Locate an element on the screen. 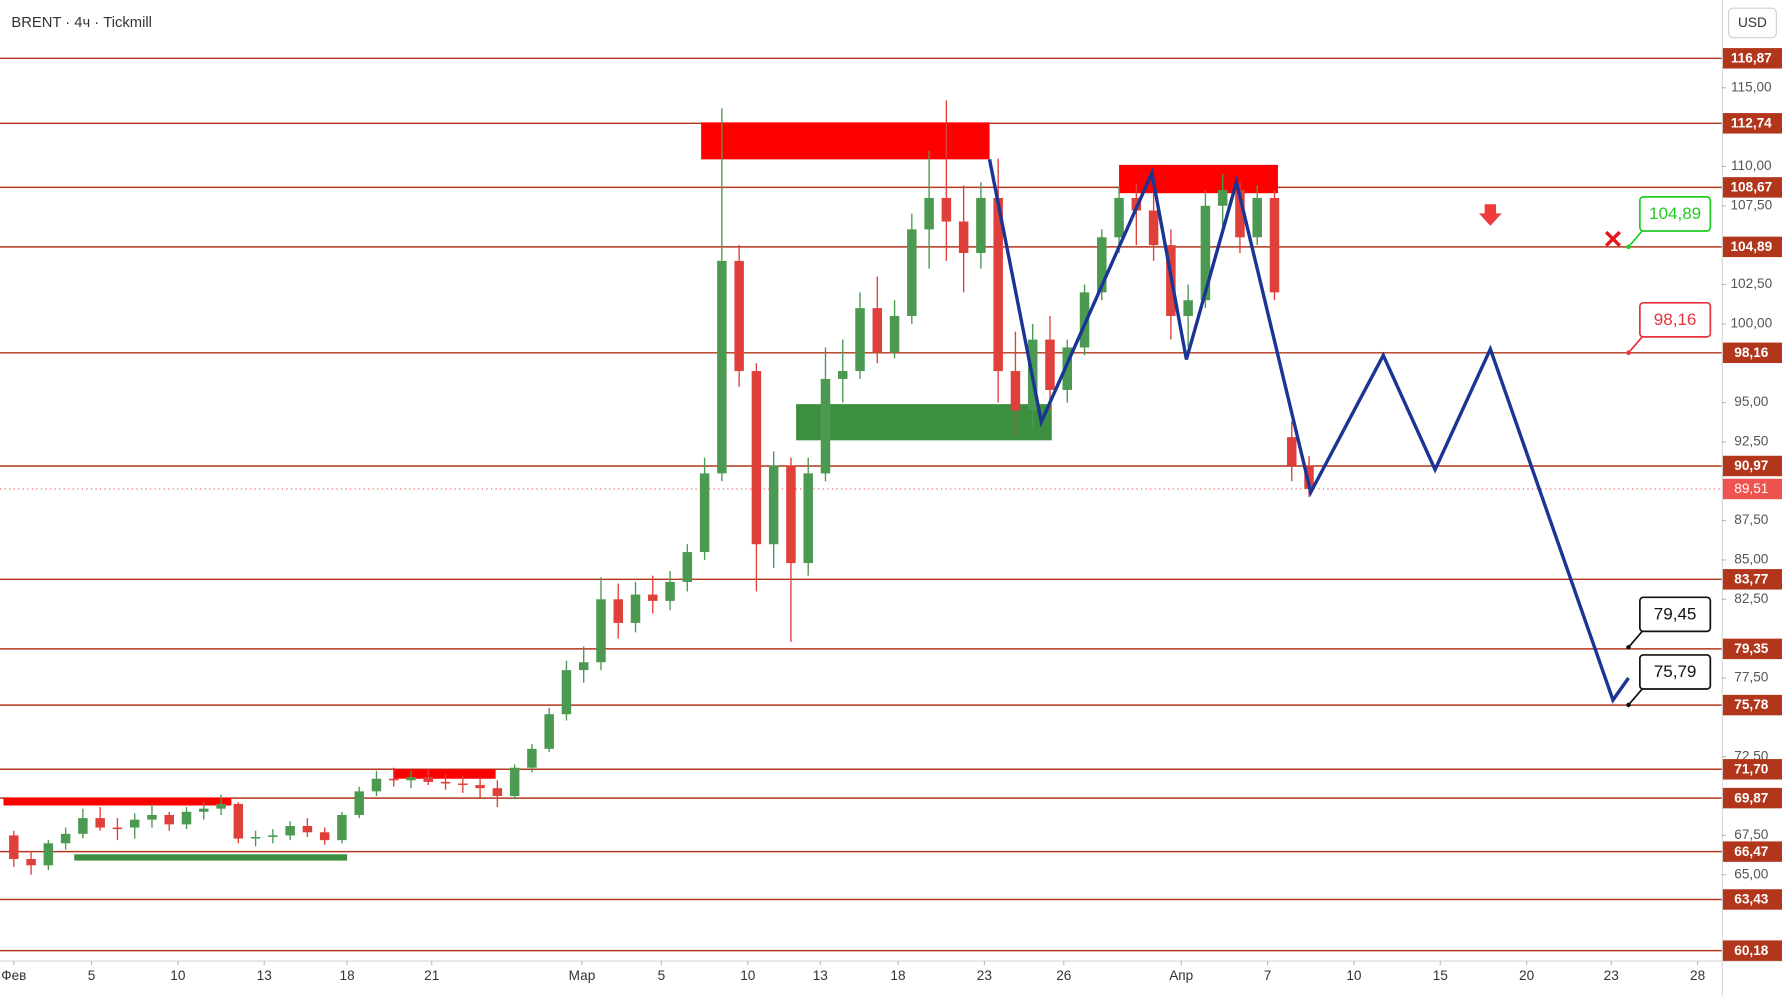  y-tick-label: 65,00 is located at coordinates (1751, 873).